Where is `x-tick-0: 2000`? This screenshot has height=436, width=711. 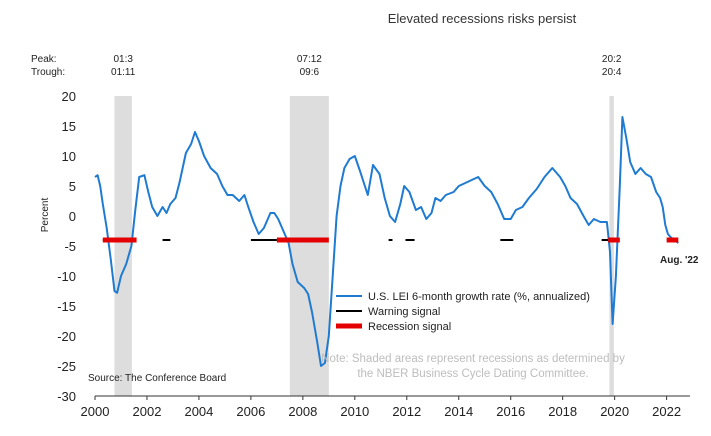 x-tick-0: 2000 is located at coordinates (95, 411).